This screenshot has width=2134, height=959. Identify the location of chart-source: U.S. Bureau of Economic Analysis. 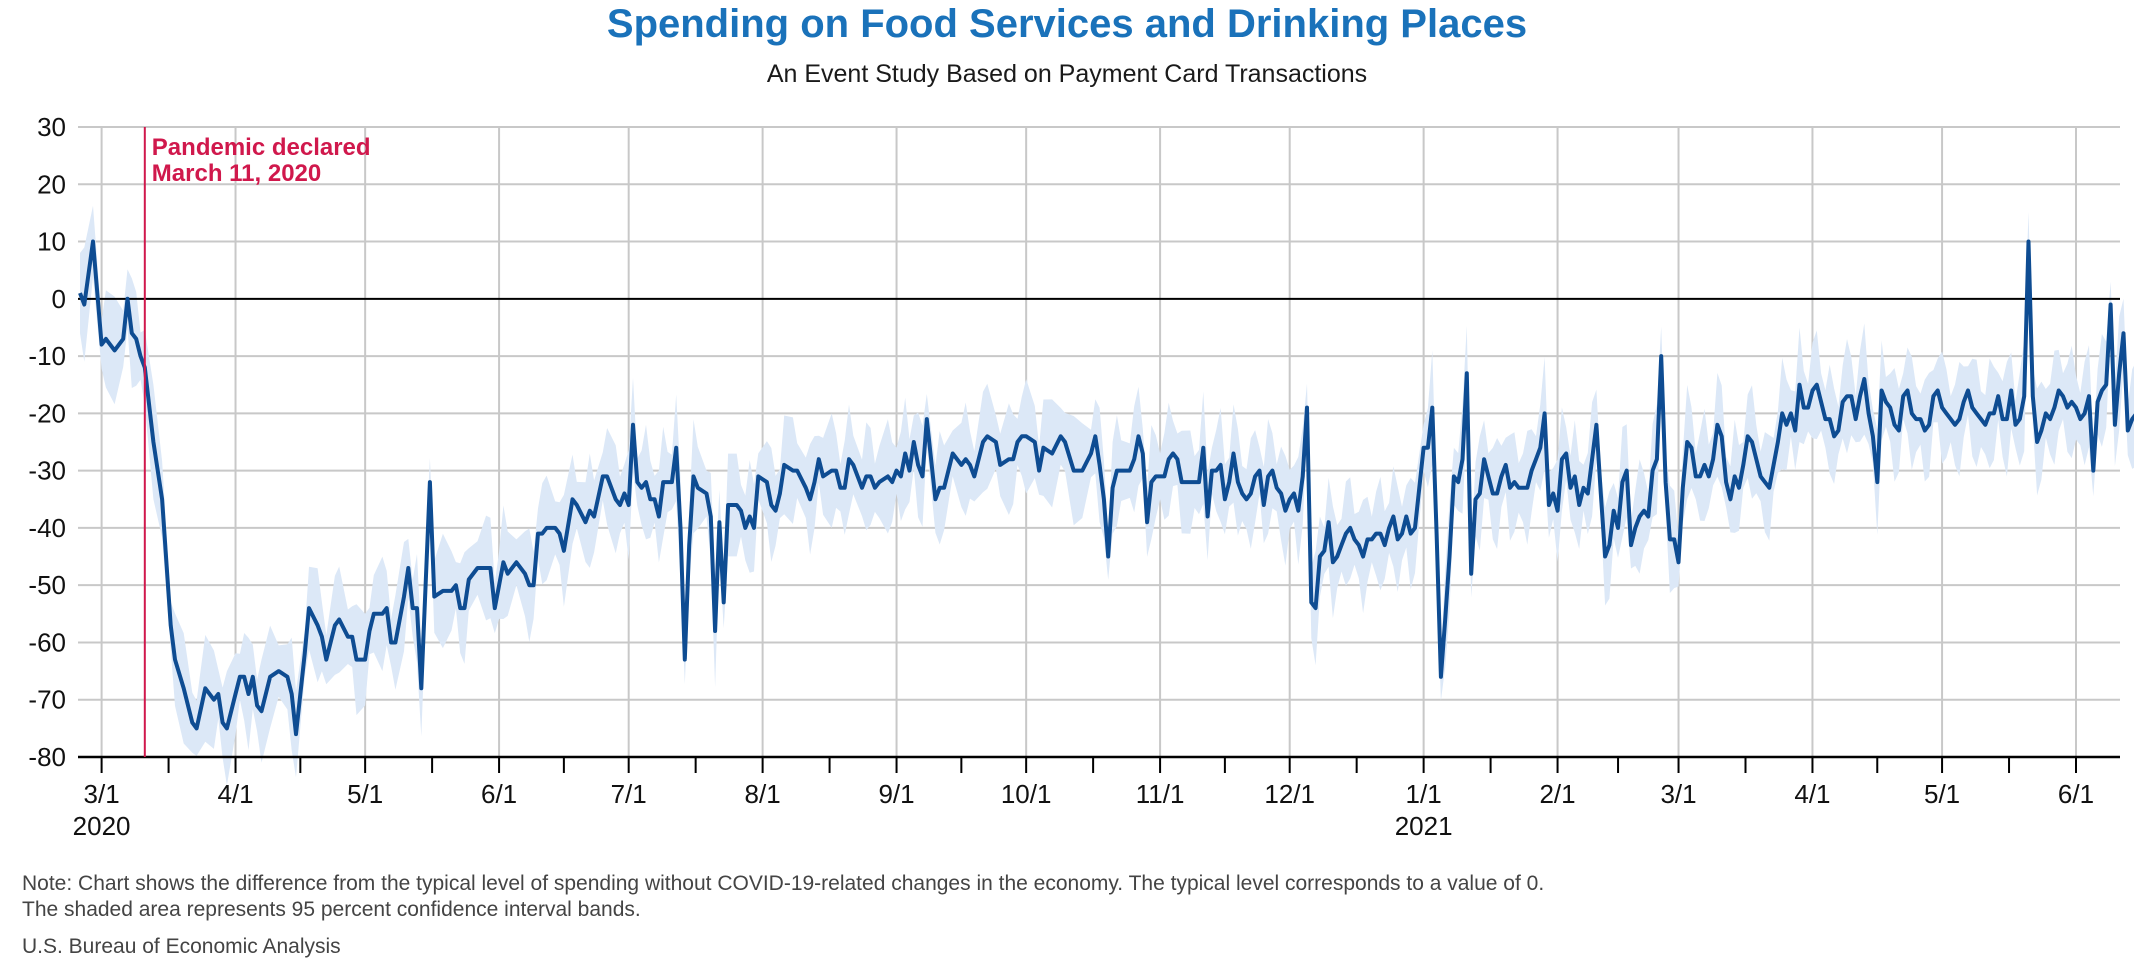
(181, 946).